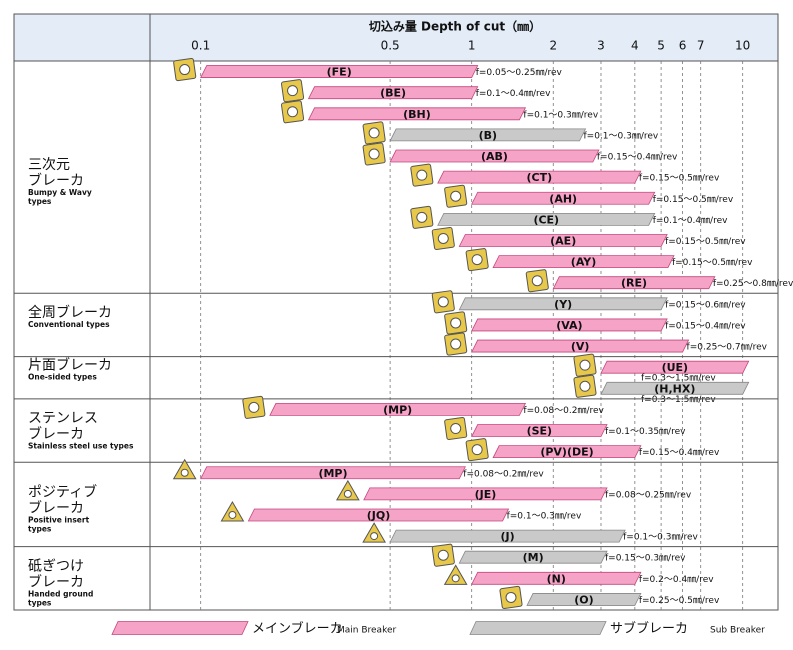 The width and height of the screenshot is (793, 650). Describe the element at coordinates (705, 305) in the screenshot. I see `feed-label: f=0.15～0.6㎜/rev` at that location.